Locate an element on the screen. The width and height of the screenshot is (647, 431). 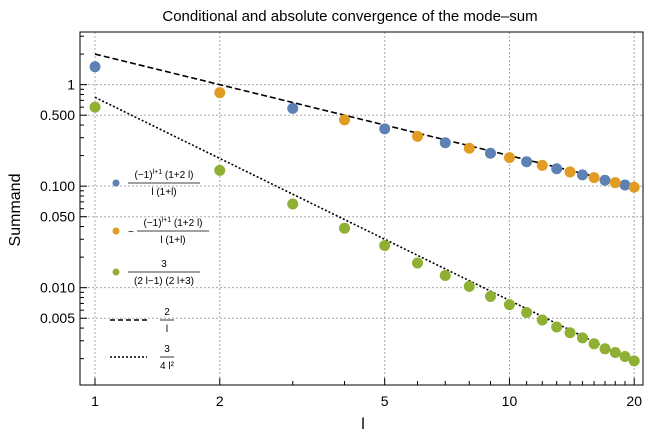
x-tick-label: 1 is located at coordinates (95, 401).